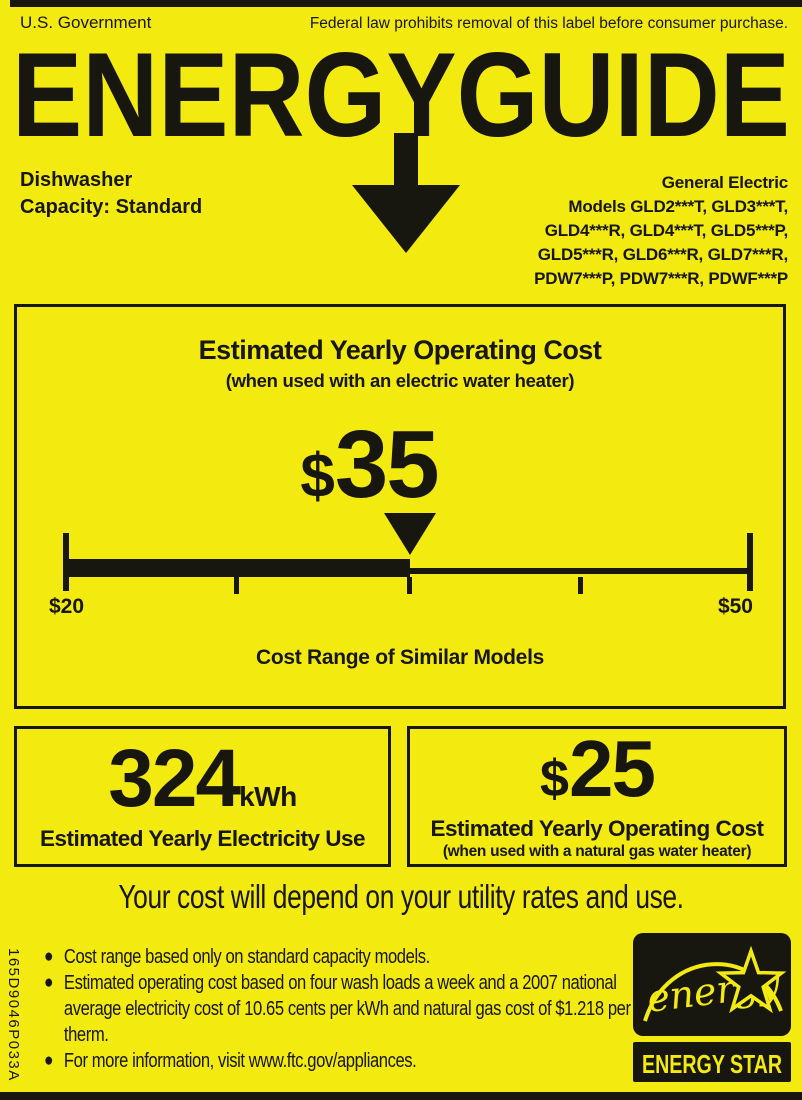 The height and width of the screenshot is (1100, 802). What do you see at coordinates (387, 464) in the screenshot?
I see `cost-amount: 35` at bounding box center [387, 464].